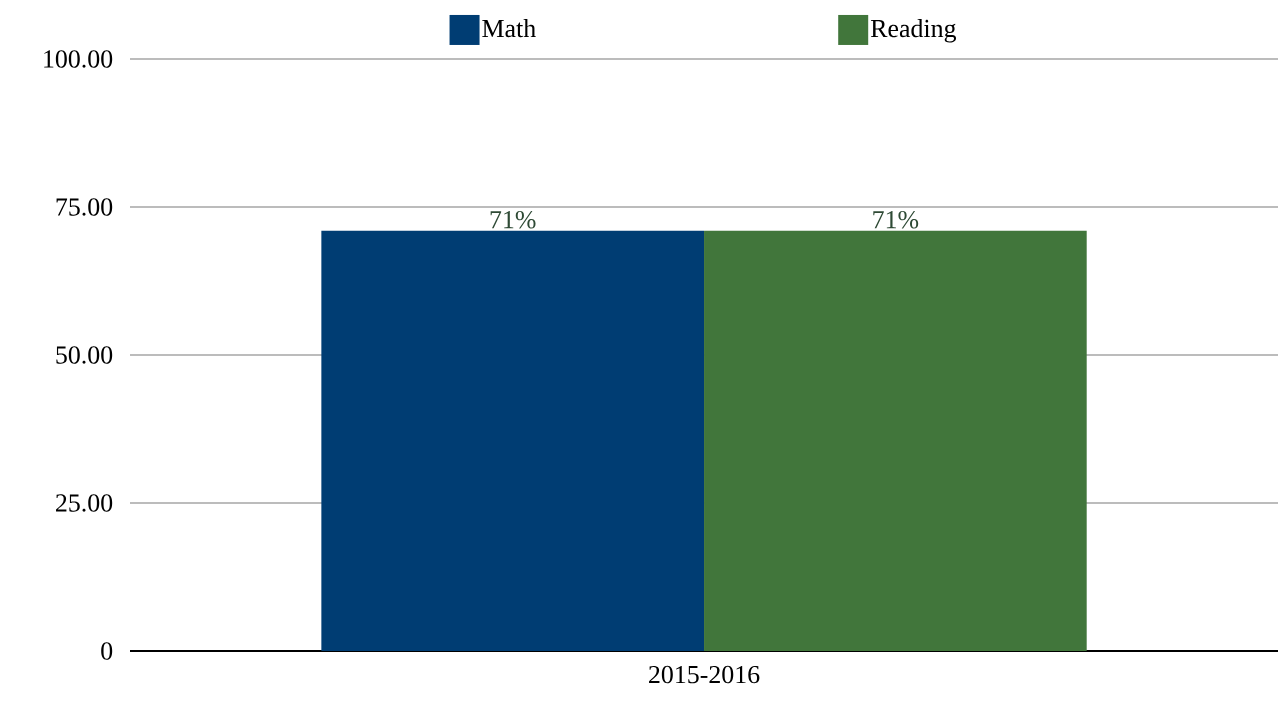 The image size is (1278, 702). I want to click on y-tick-label: 100.00, so click(78, 59).